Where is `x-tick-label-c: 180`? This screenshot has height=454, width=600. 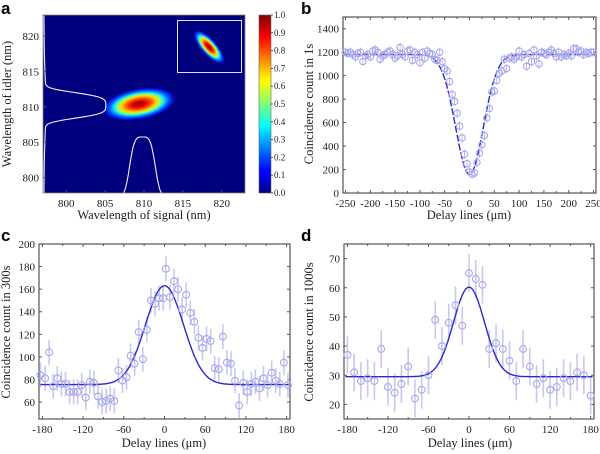
x-tick-label-c: 180 is located at coordinates (286, 430).